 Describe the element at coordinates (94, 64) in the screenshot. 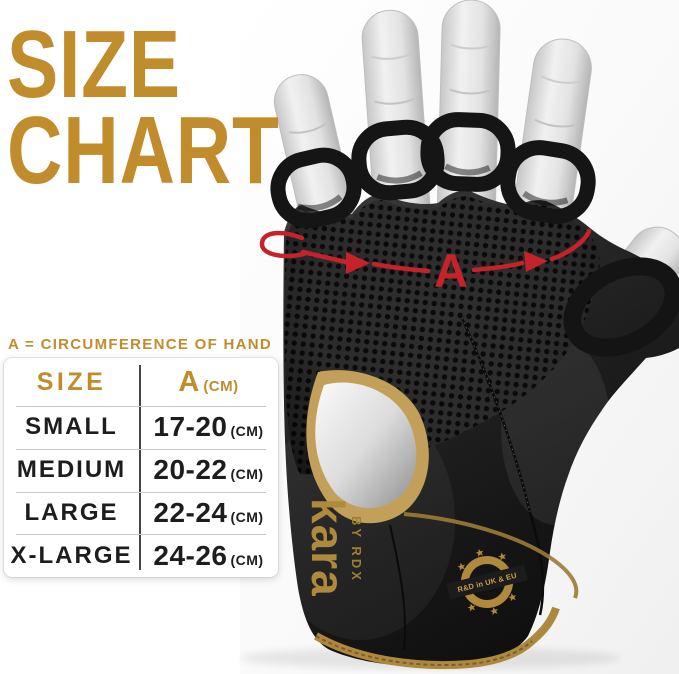

I see `page-title-line1: SIZE` at that location.